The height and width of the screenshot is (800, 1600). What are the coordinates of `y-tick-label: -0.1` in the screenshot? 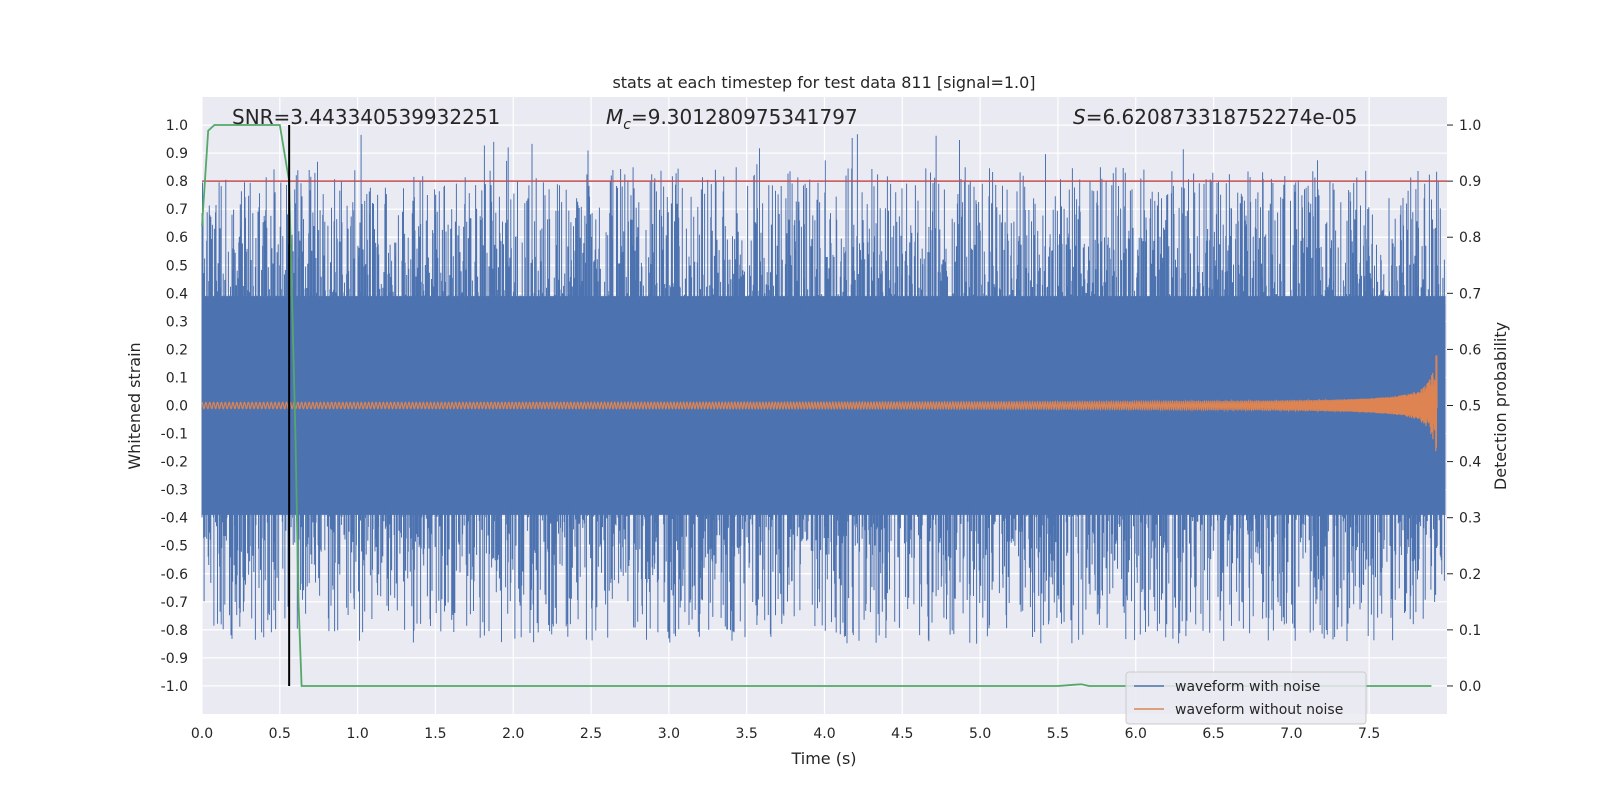 It's located at (174, 435).